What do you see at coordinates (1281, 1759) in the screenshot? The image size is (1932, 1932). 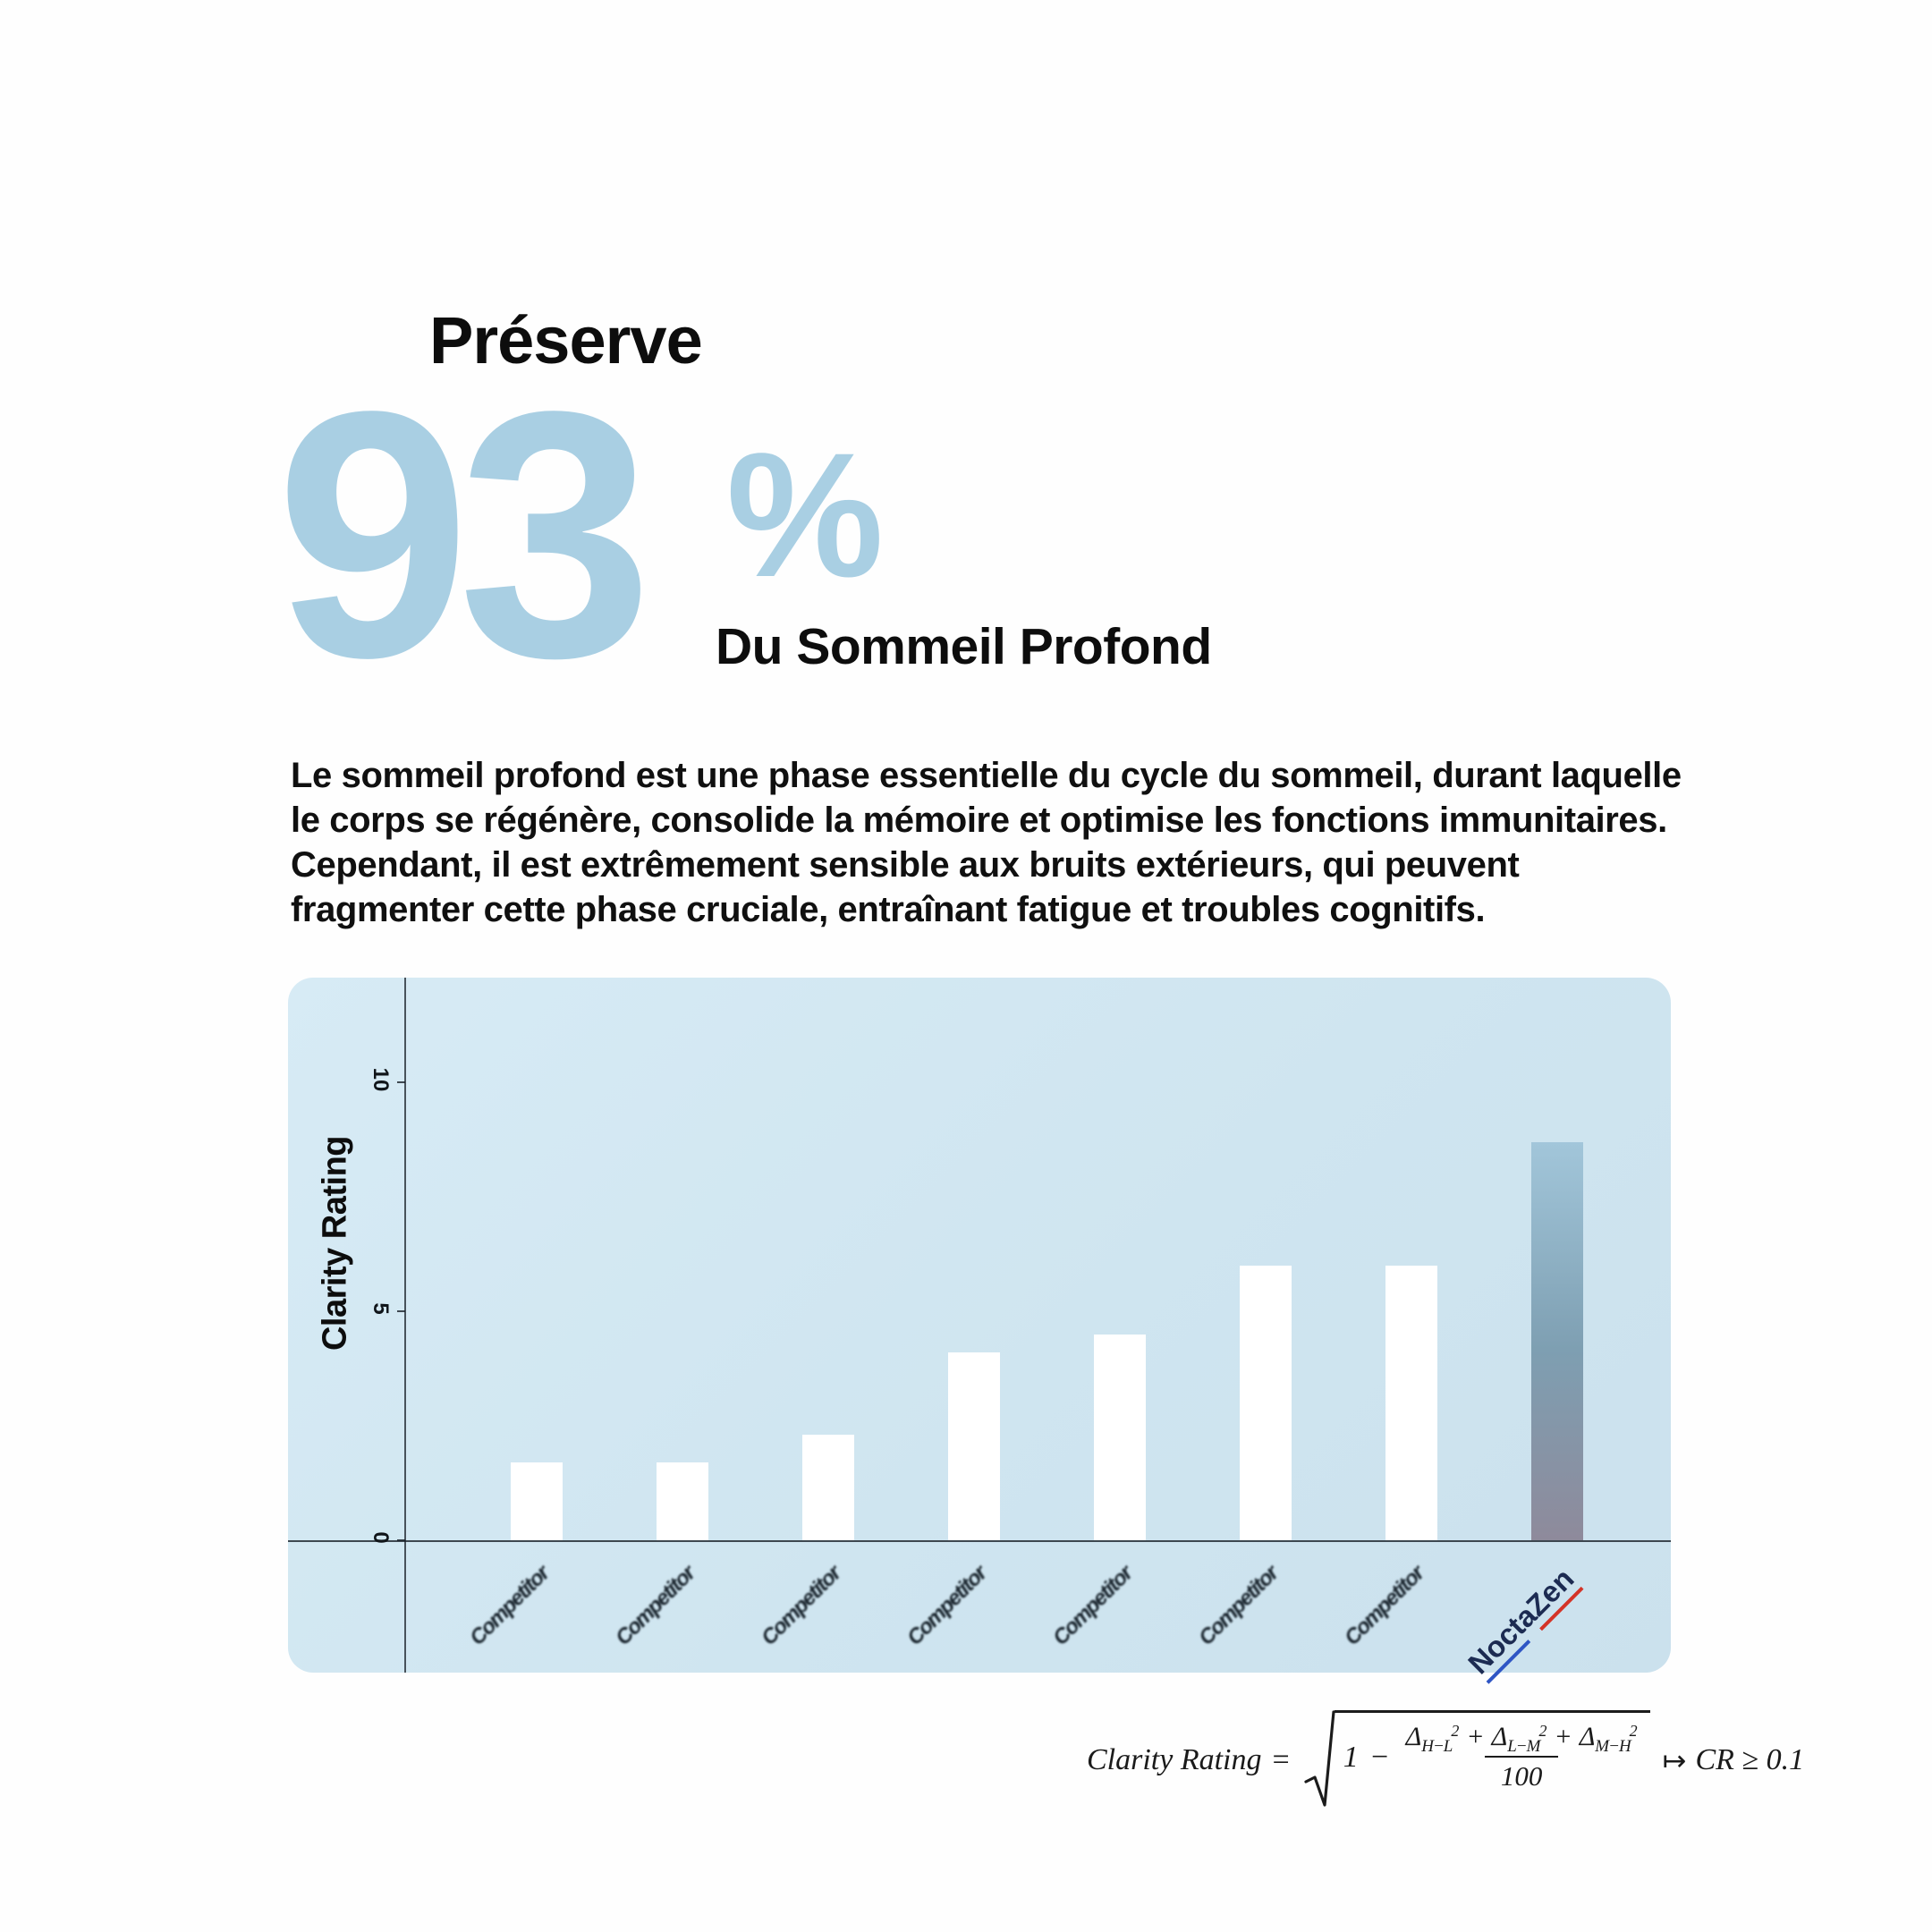 I see `equals-sign: =` at bounding box center [1281, 1759].